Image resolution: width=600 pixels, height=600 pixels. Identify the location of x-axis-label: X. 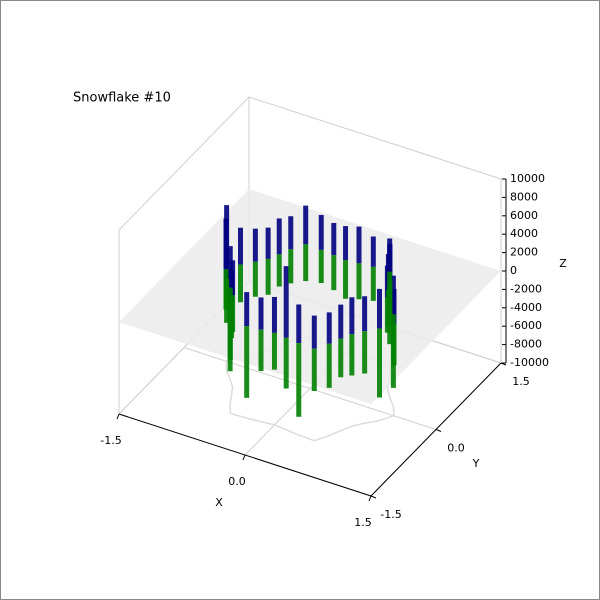
(219, 502).